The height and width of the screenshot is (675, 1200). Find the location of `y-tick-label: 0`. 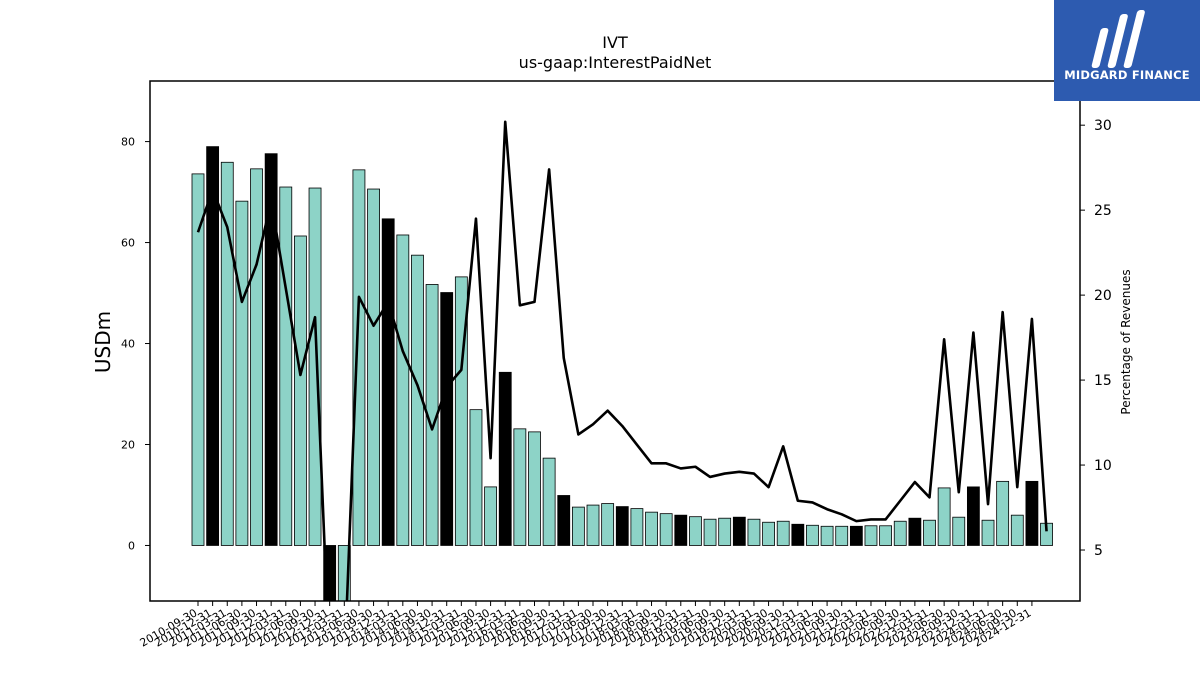

y-tick-label: 0 is located at coordinates (131, 545).